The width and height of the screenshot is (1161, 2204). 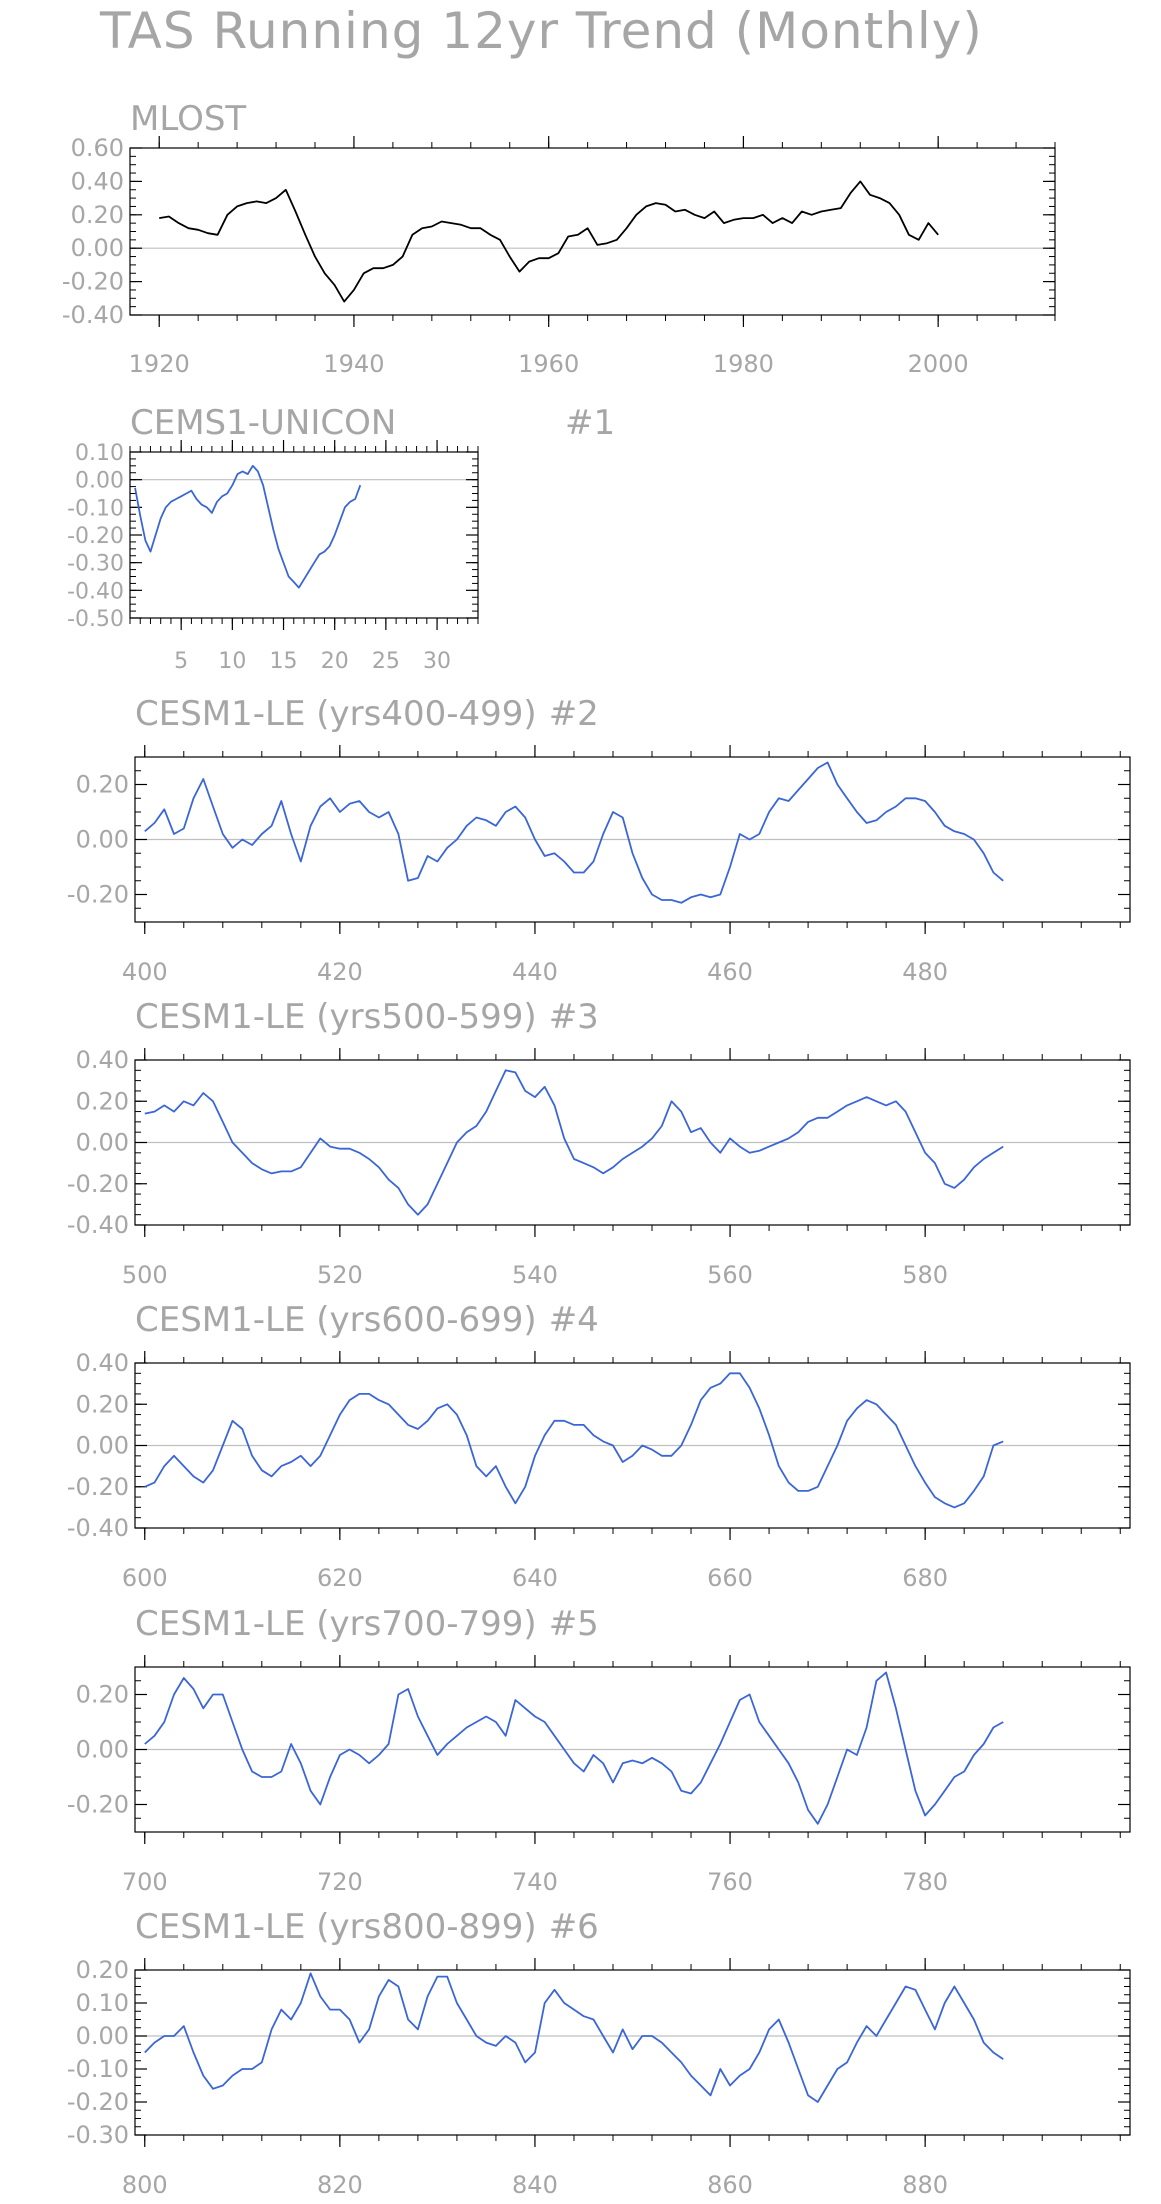 What do you see at coordinates (336, 714) in the screenshot?
I see `chart-title-text: CESM1-LE (yrs400-499)` at bounding box center [336, 714].